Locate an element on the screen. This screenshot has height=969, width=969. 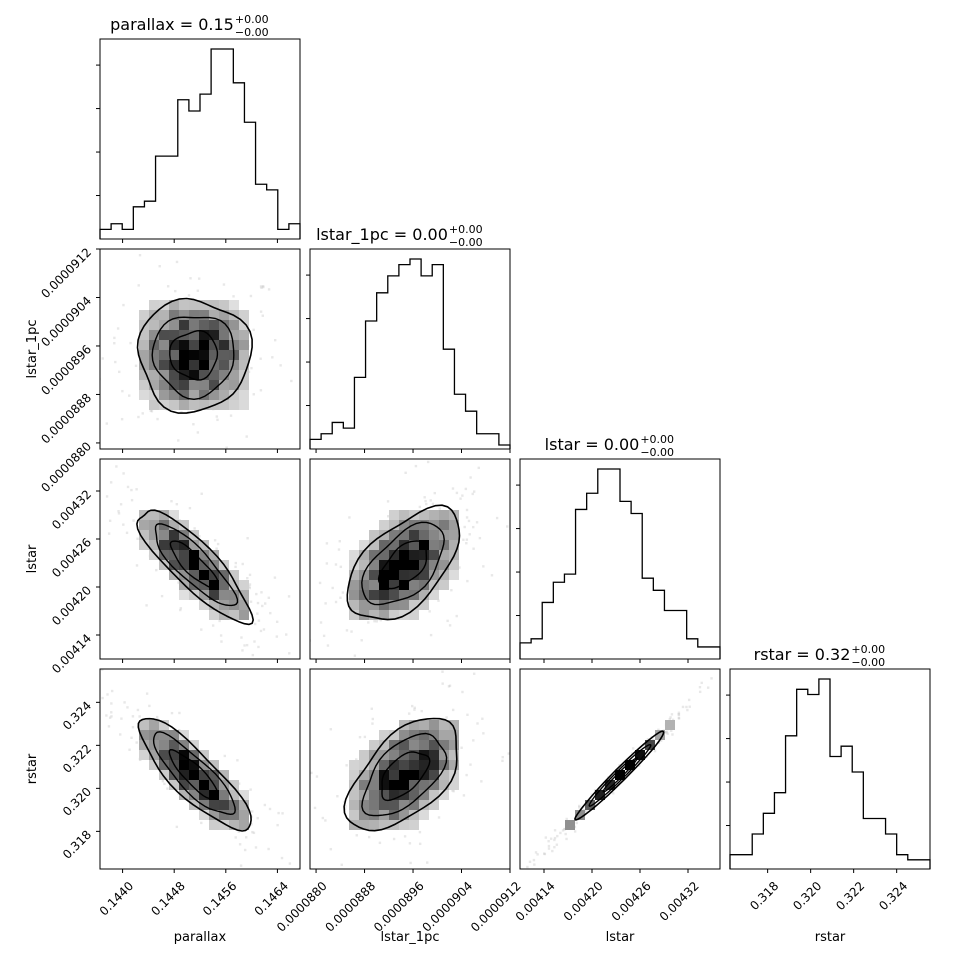
x-tick-label-lstar: 0.00420 is located at coordinates (583, 901).